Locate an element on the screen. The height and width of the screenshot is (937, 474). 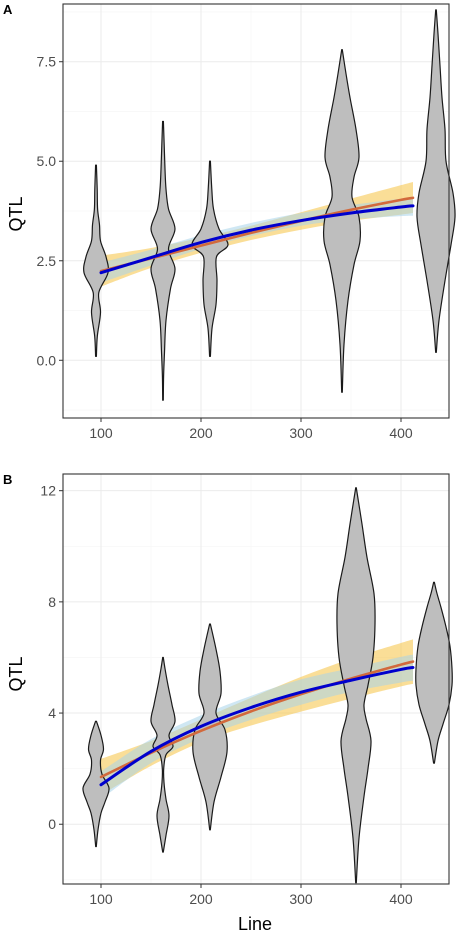
panel-b-x-tick-label: 400 is located at coordinates (401, 899).